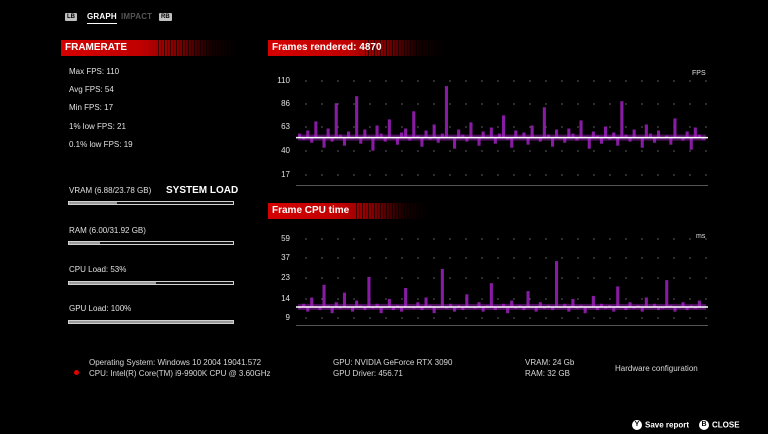  Describe the element at coordinates (112, 283) in the screenshot. I see `cpu-load-bar-fill` at that location.